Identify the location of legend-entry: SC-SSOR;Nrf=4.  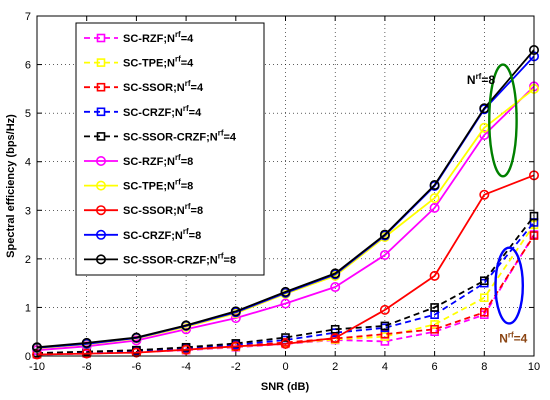
(144, 86).